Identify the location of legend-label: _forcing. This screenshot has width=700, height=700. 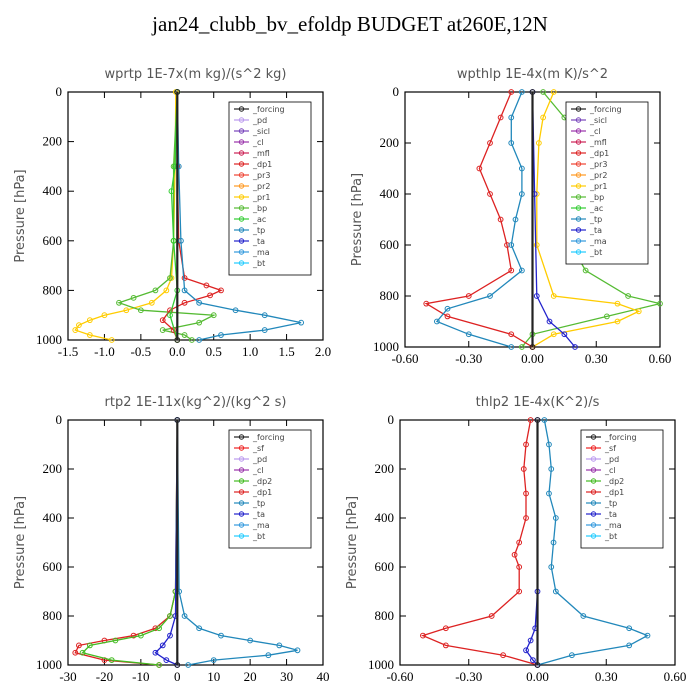
(620, 437).